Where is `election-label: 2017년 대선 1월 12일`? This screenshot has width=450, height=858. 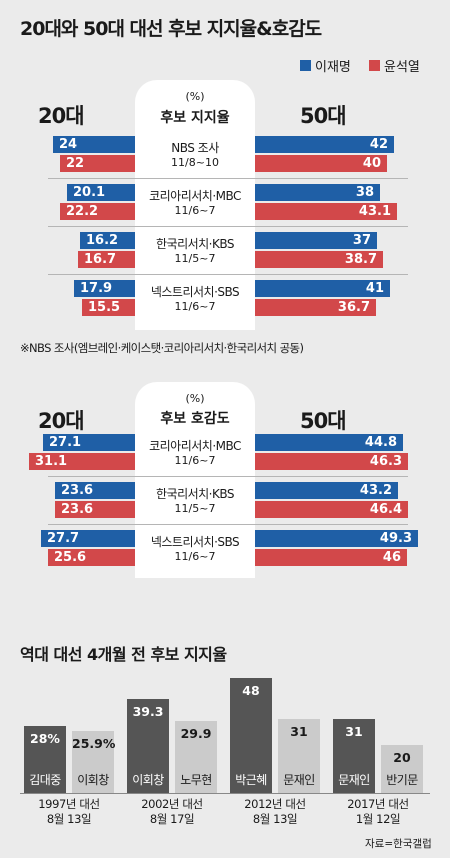 election-label: 2017년 대선 1월 12일 is located at coordinates (378, 812).